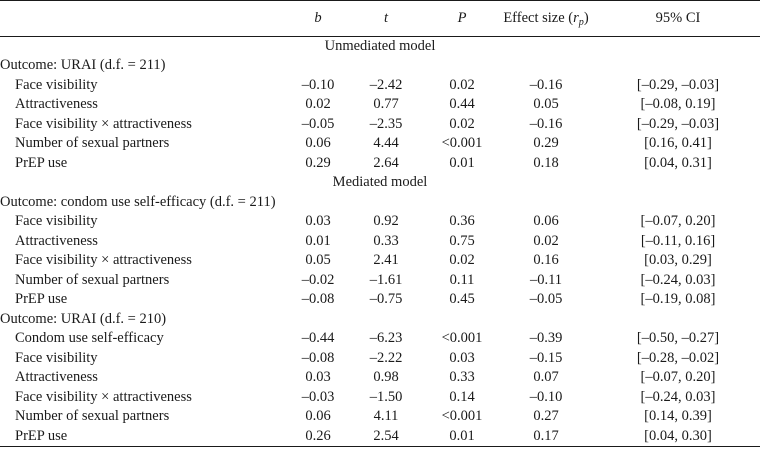 The height and width of the screenshot is (449, 760). I want to click on p-value: 0.45, so click(462, 299).